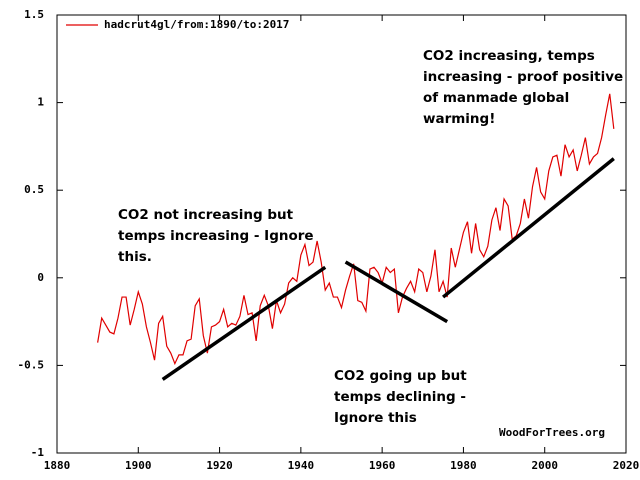 This screenshot has height=480, width=640. Describe the element at coordinates (463, 465) in the screenshot. I see `x-tick-label: 1980` at that location.